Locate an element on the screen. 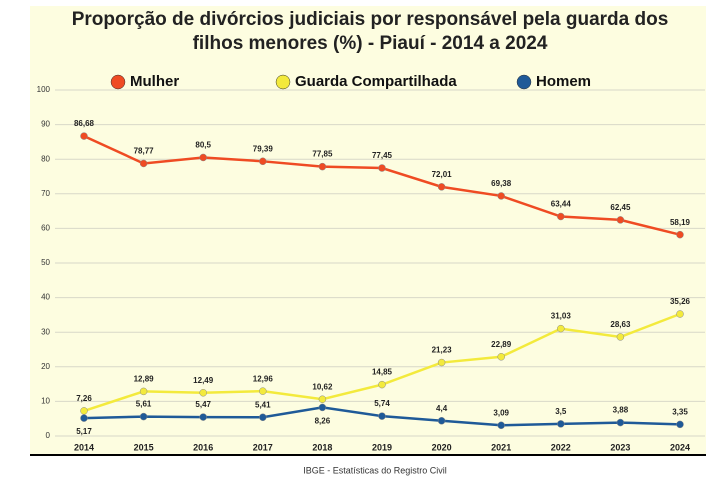  legend-label: Guarda Compartilhada is located at coordinates (376, 81).